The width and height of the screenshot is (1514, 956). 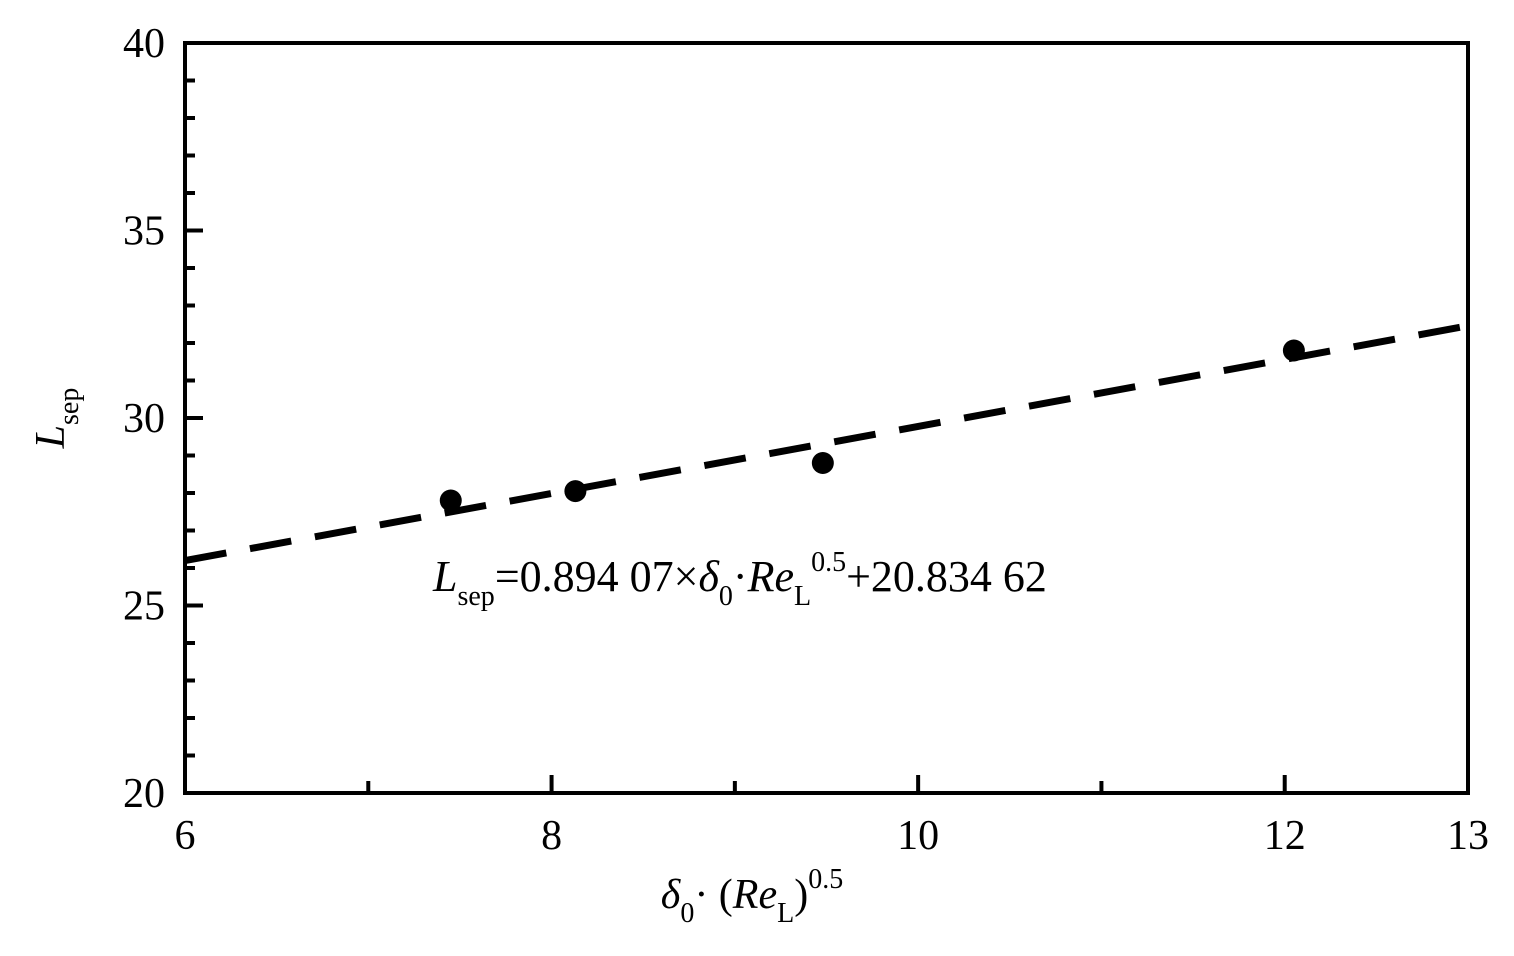 I want to click on x-tick-label: 13, so click(x=1468, y=836).